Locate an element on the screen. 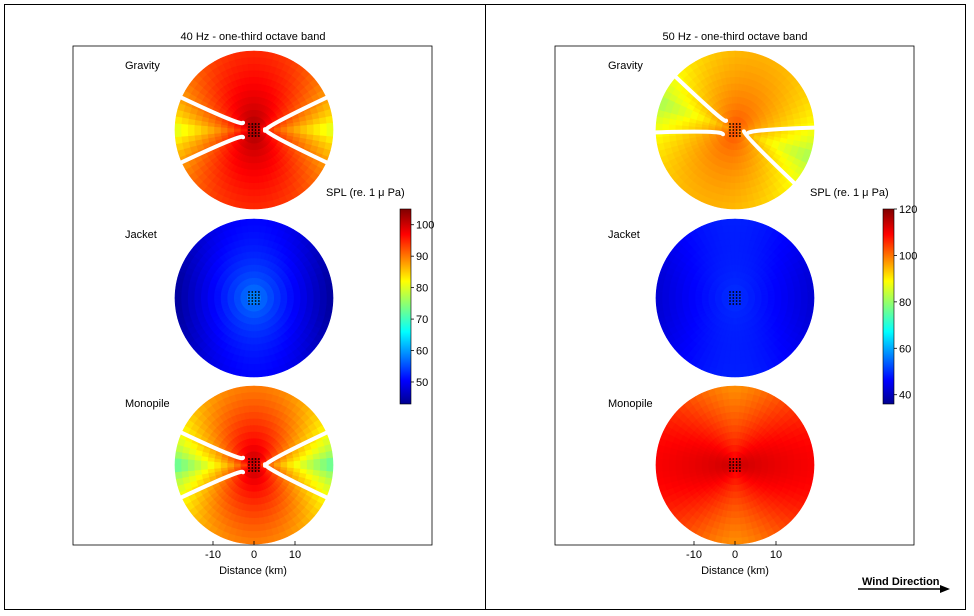  x-tick-label: 10 is located at coordinates (295, 555).